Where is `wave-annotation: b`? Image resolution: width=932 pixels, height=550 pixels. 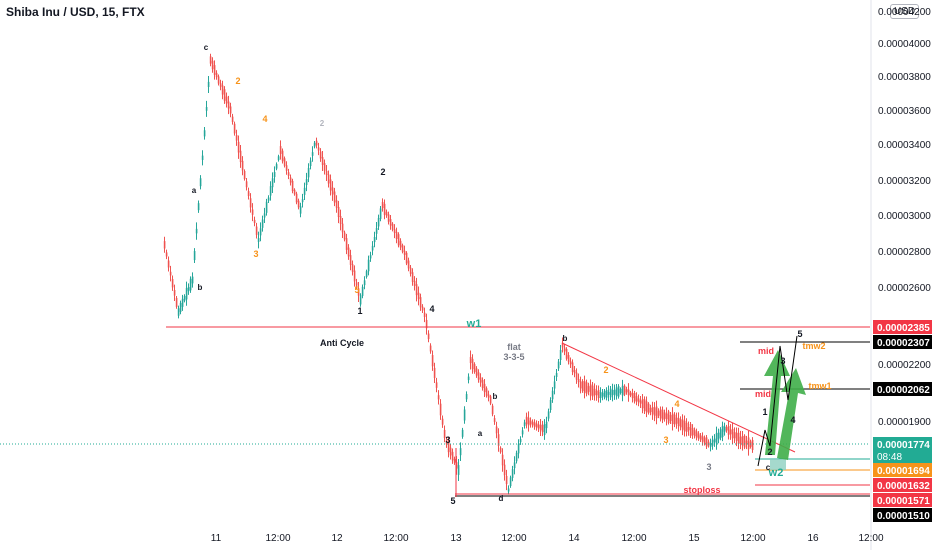 wave-annotation: b is located at coordinates (200, 287).